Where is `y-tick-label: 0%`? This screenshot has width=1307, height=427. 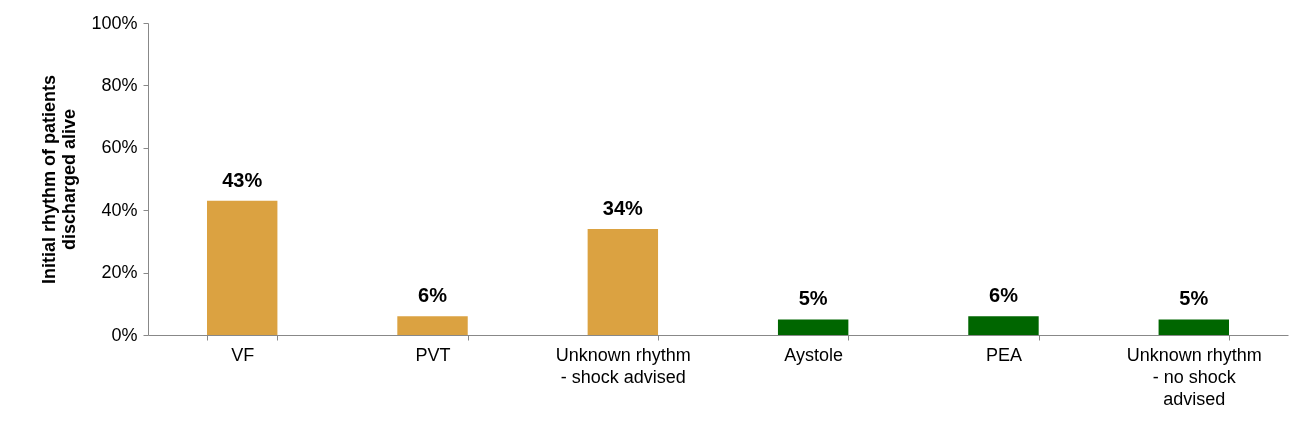
y-tick-label: 0% is located at coordinates (124, 334).